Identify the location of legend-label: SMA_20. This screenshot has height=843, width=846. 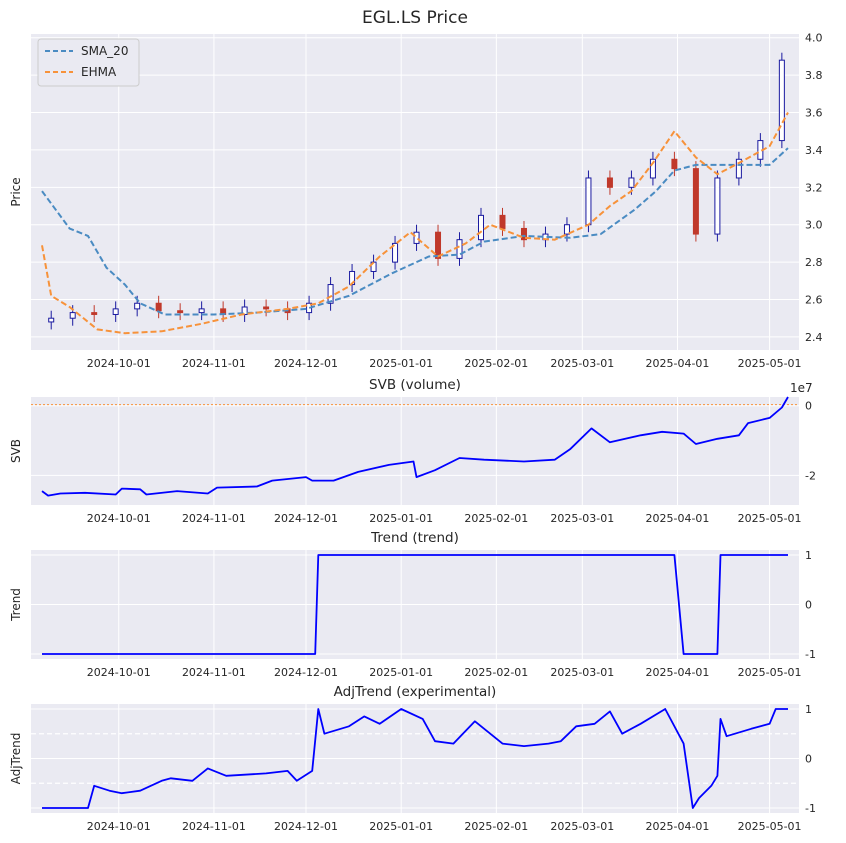
(104, 51).